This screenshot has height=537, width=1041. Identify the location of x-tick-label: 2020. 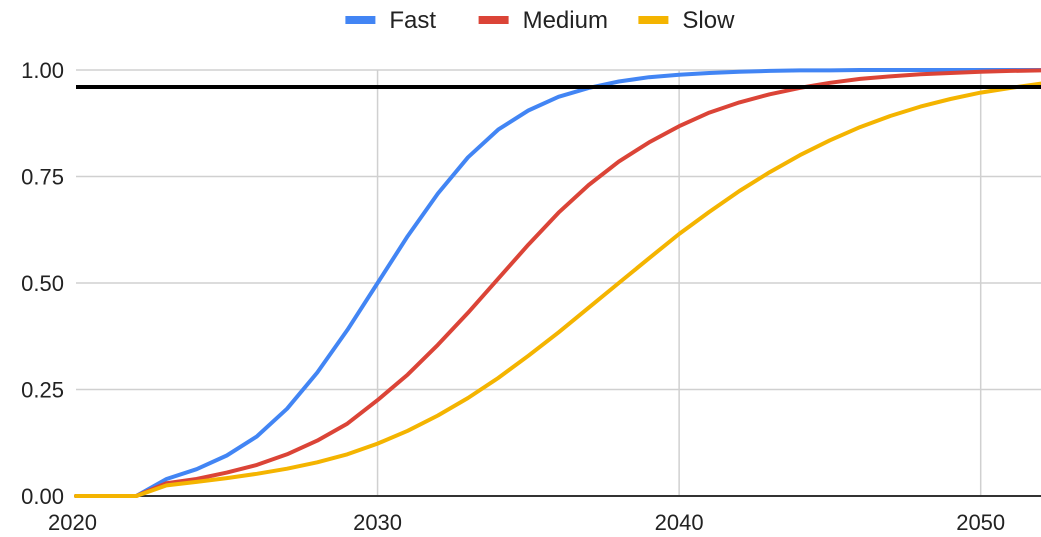
(72, 522).